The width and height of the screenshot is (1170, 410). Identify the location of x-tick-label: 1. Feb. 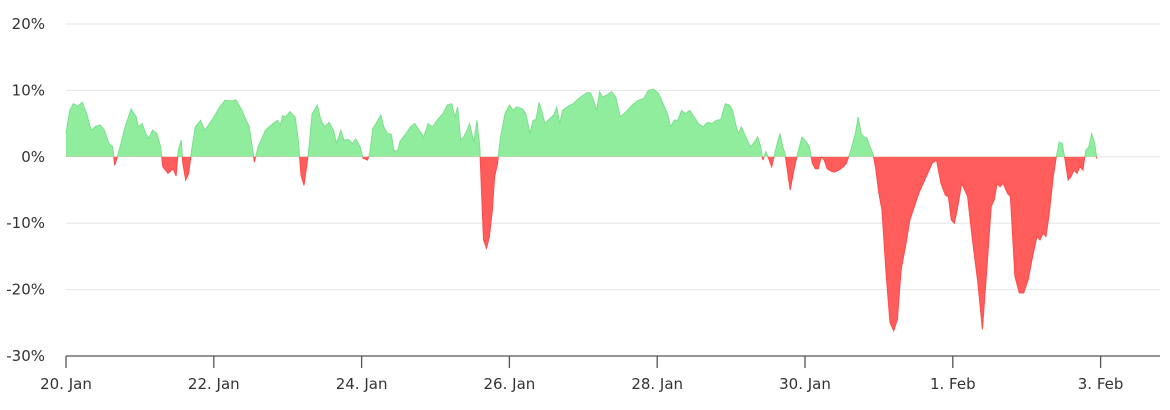
(953, 384).